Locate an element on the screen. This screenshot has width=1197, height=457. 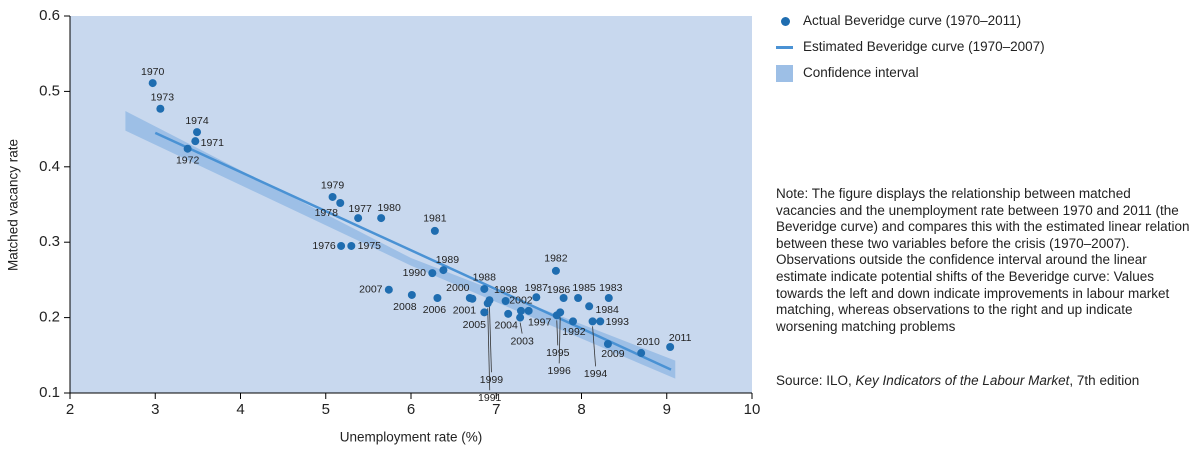
point-label: 1992 is located at coordinates (574, 332).